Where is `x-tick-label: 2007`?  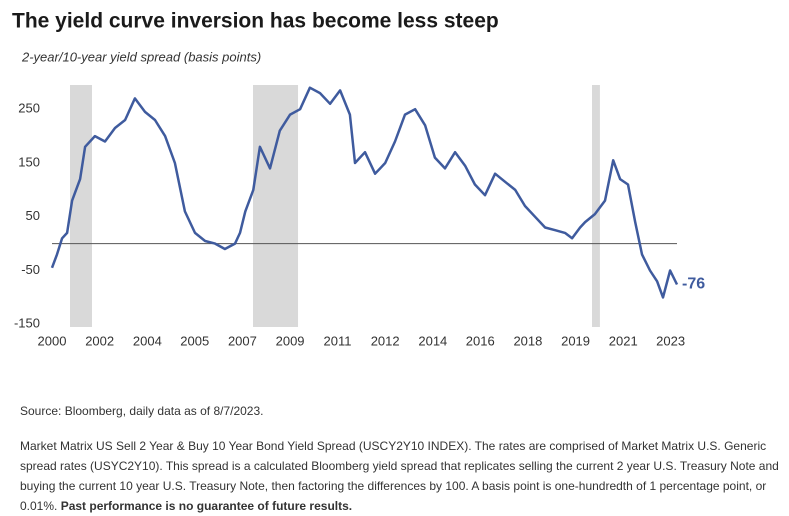 x-tick-label: 2007 is located at coordinates (242, 340).